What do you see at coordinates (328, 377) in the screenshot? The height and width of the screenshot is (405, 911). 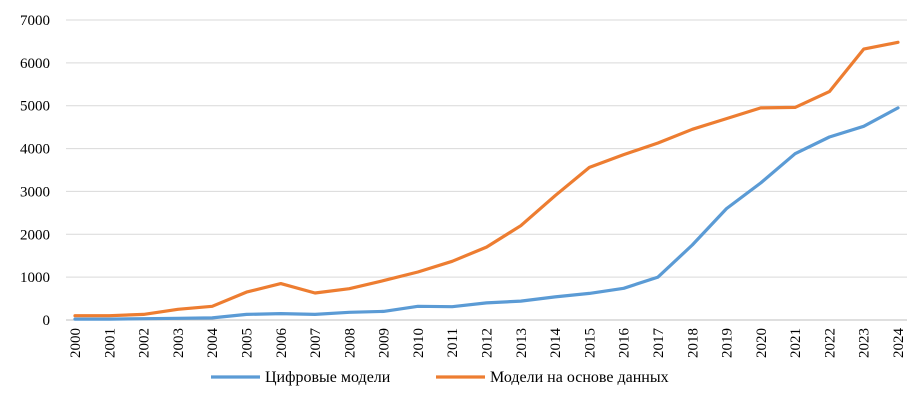 I see `legend-label-digital-models: Цифровые модели` at bounding box center [328, 377].